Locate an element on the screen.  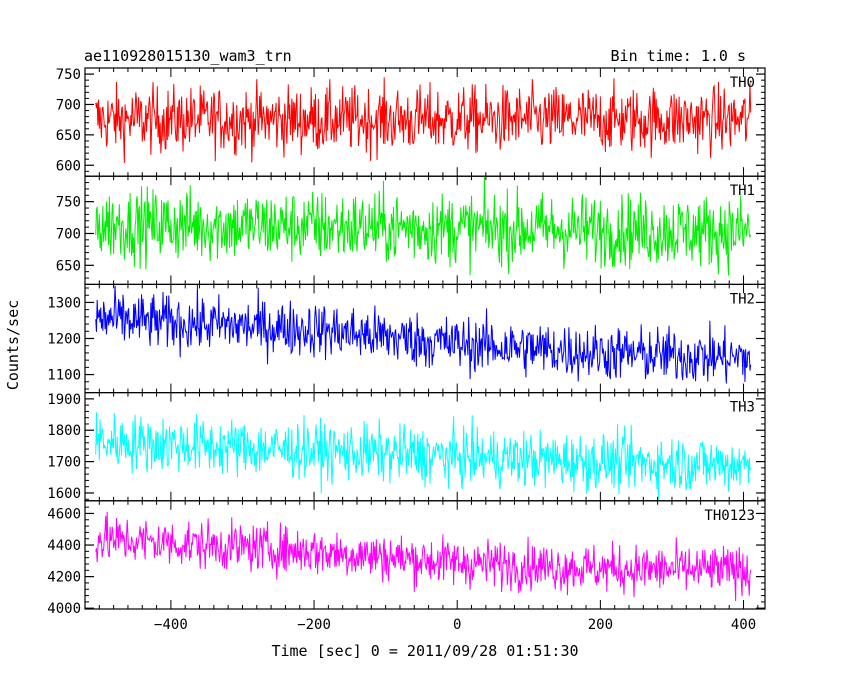
y-tick-label: 1600 is located at coordinates (64, 494).